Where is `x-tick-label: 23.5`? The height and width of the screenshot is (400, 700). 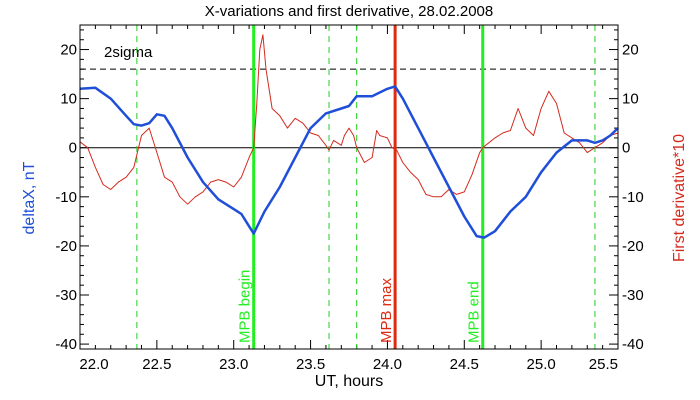 x-tick-label: 23.5 is located at coordinates (310, 364).